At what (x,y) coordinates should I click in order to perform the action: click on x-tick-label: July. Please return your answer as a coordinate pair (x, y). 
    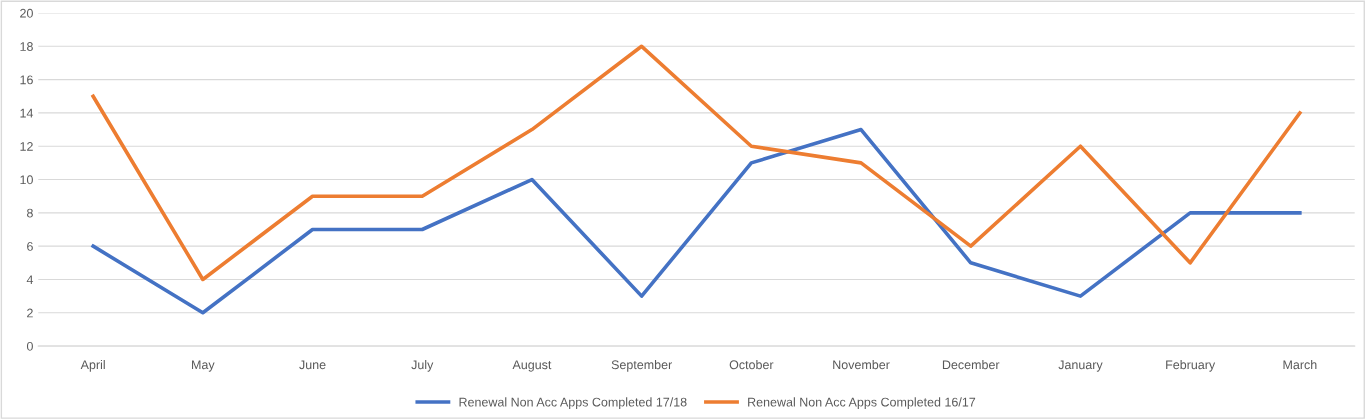
    Looking at the image, I should click on (422, 365).